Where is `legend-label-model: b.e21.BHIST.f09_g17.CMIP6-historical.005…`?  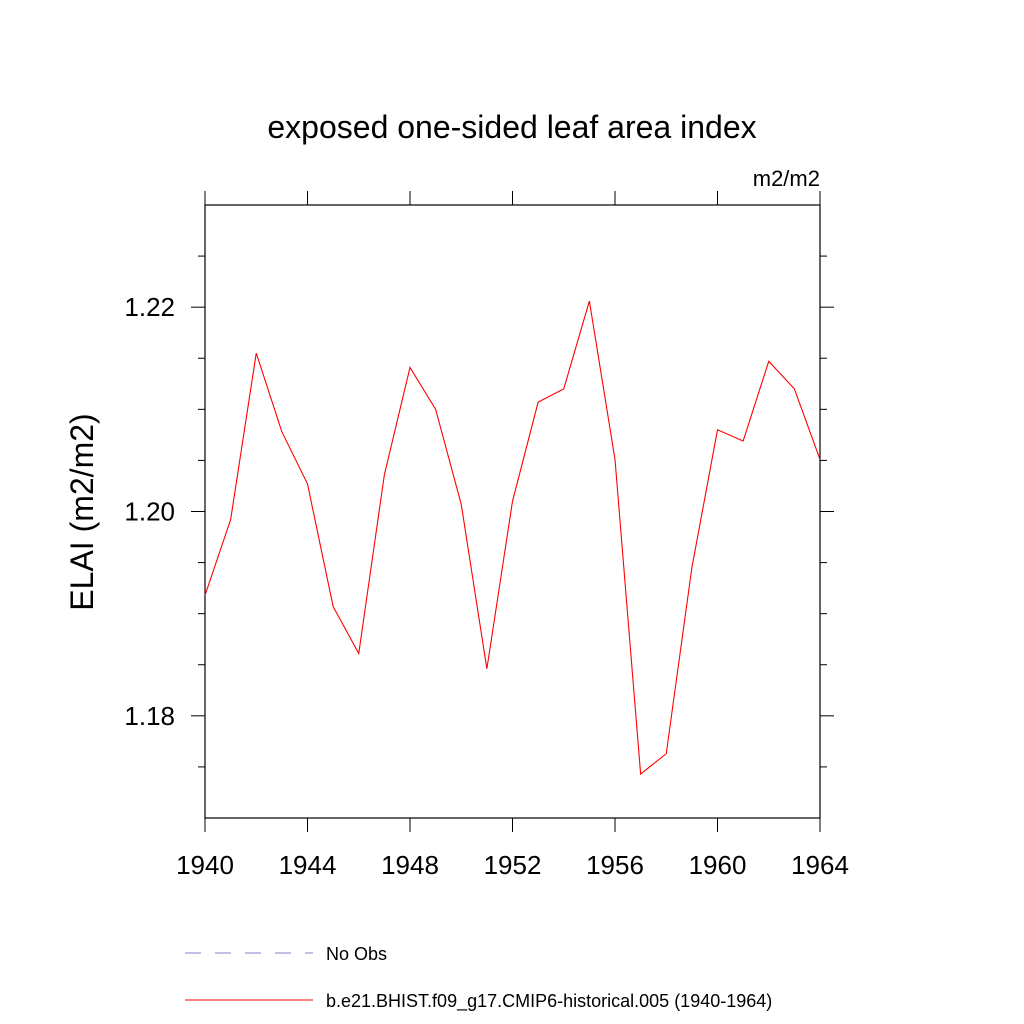
legend-label-model: b.e21.BHIST.f09_g17.CMIP6-historical.005… is located at coordinates (549, 1001).